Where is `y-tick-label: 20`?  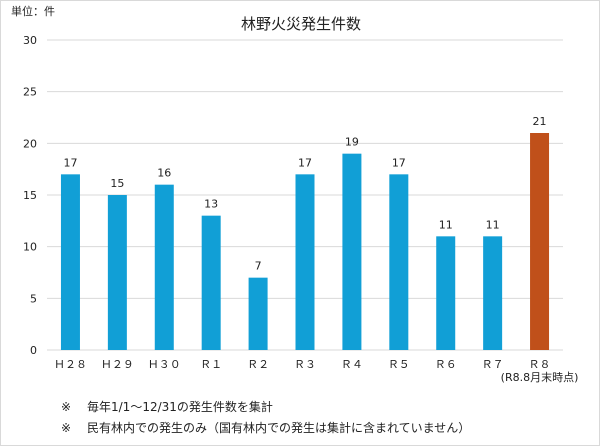 y-tick-label: 20 is located at coordinates (30, 143).